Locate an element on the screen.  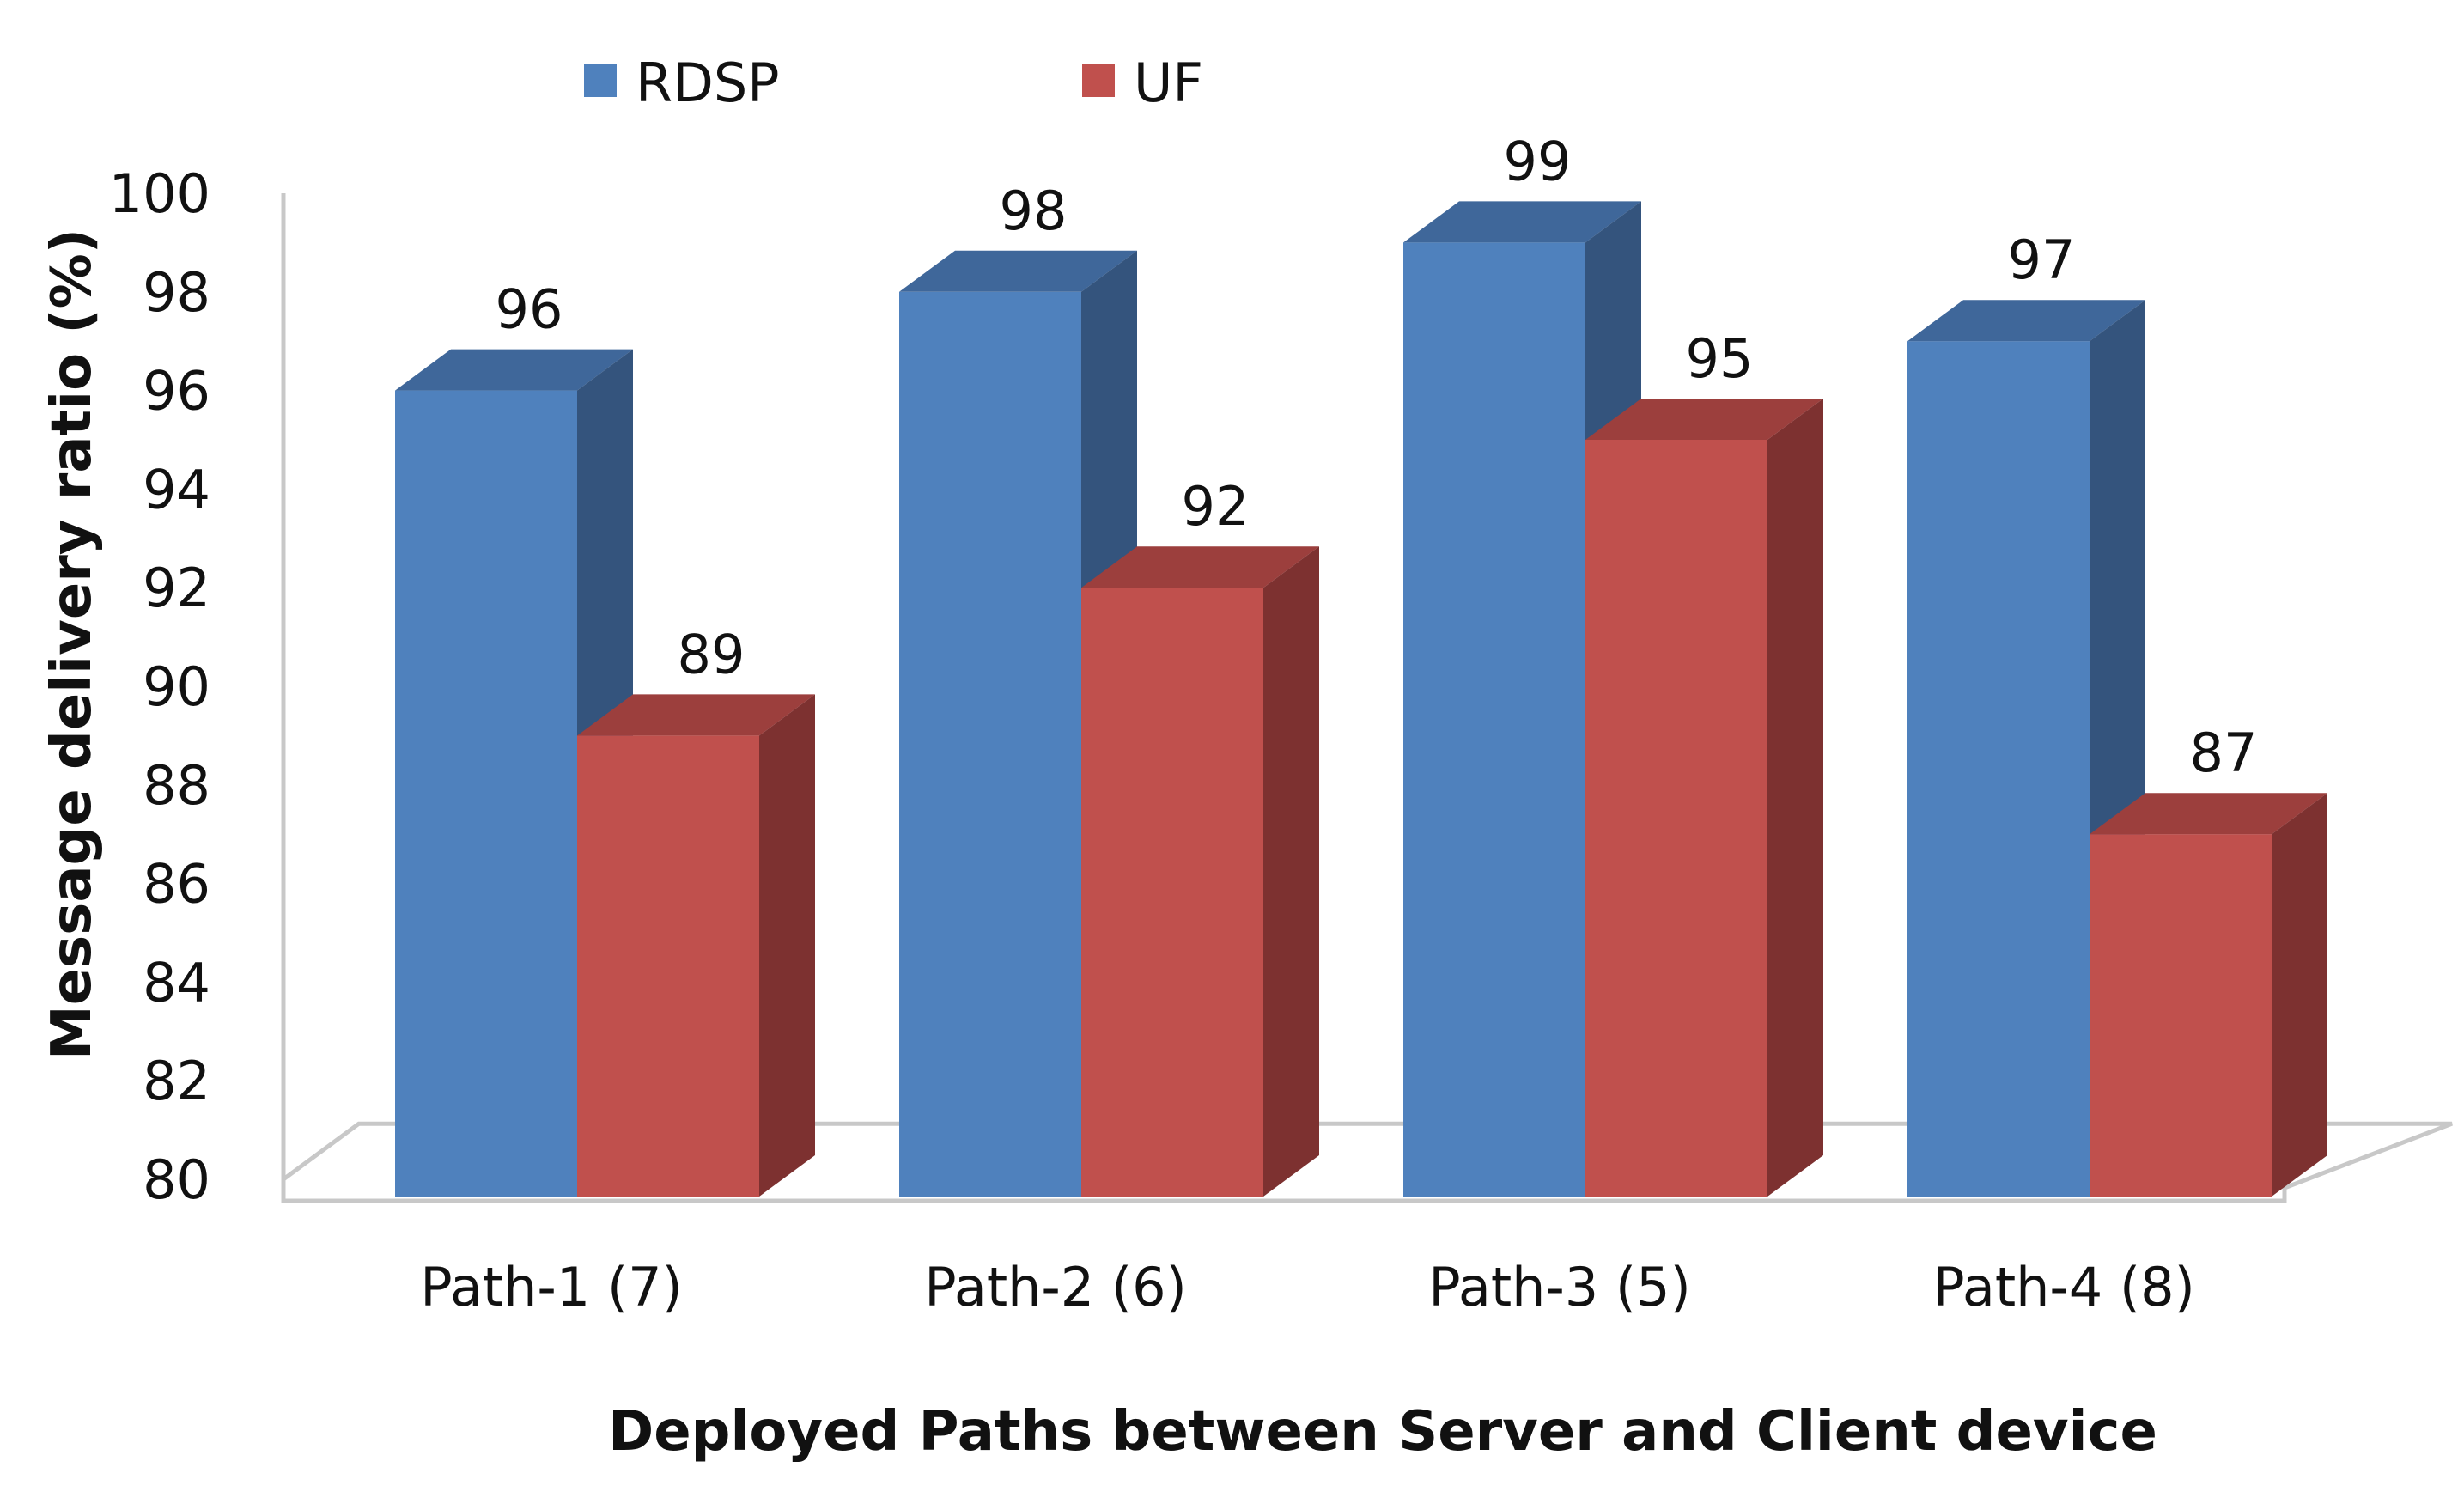
legend-item-uf: UF is located at coordinates (1142, 83).